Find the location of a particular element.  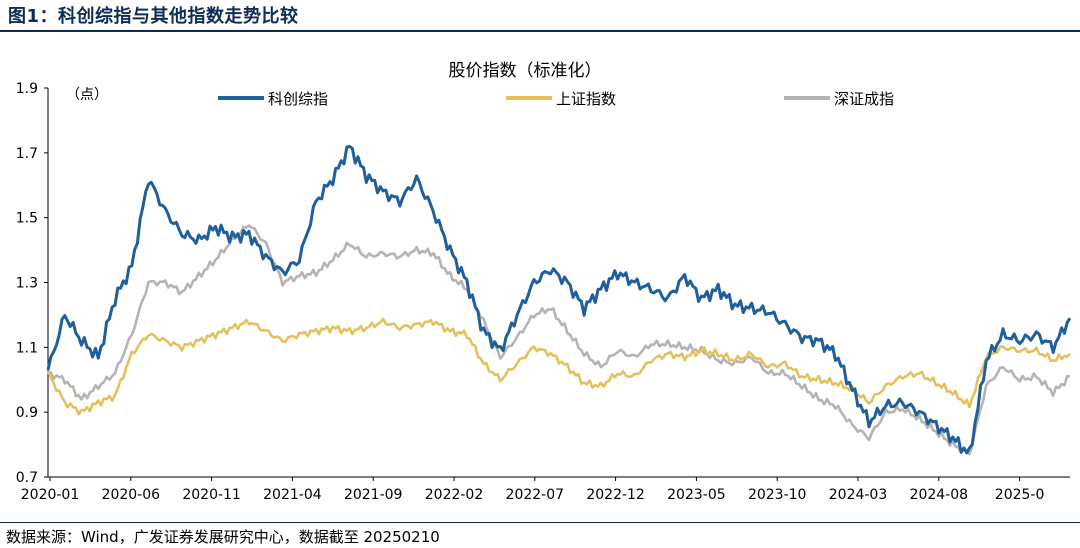

y-tick-label: 0.7 is located at coordinates (27, 478).